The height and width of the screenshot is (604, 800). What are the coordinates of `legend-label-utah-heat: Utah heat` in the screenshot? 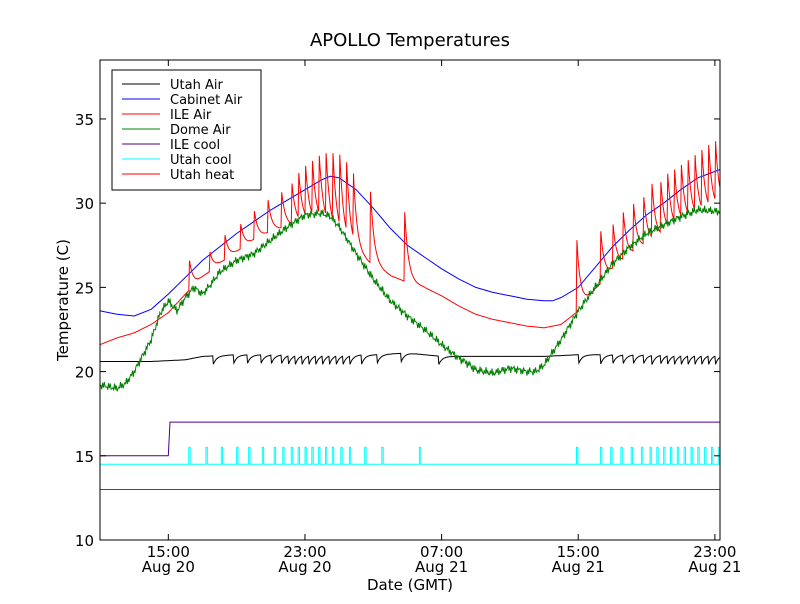 It's located at (202, 175).